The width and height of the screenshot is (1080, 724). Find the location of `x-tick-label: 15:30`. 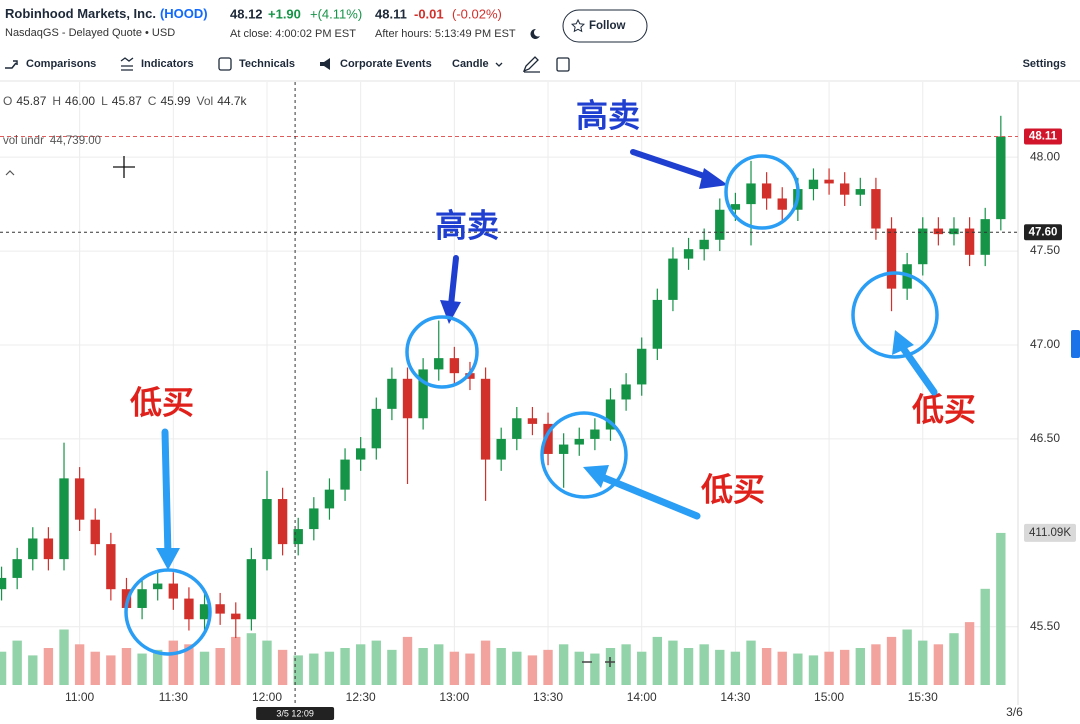

x-tick-label: 15:30 is located at coordinates (923, 697).